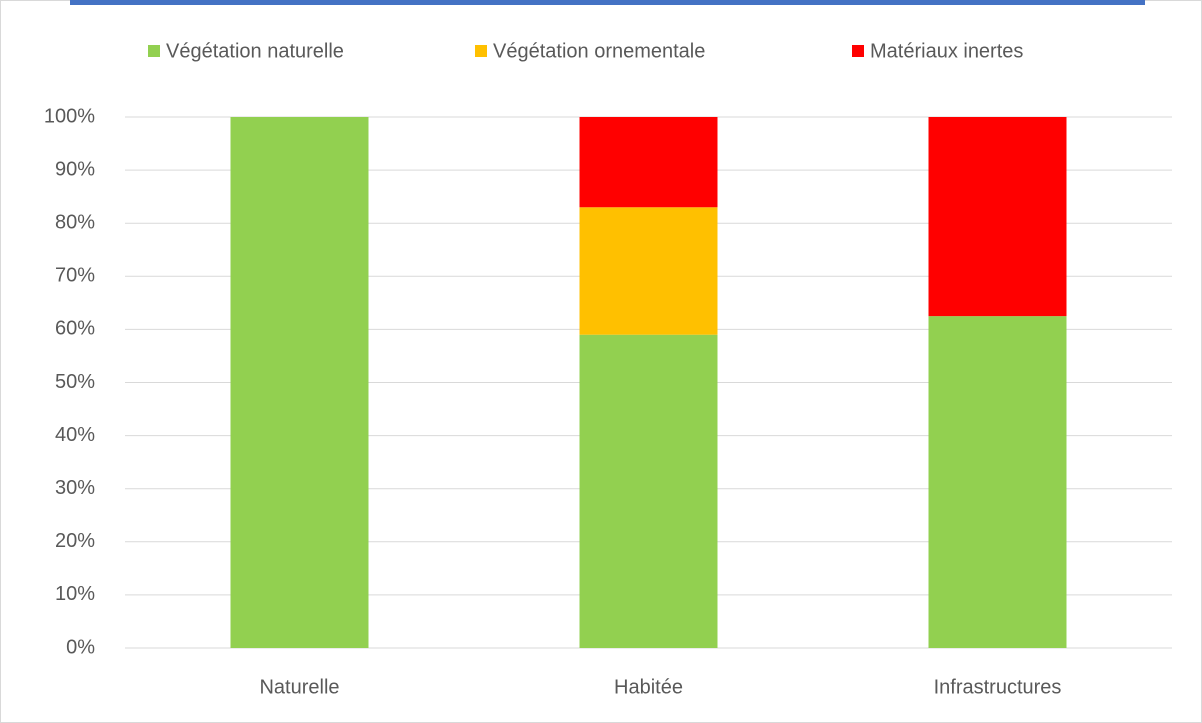 The height and width of the screenshot is (723, 1202). I want to click on legend-label: Végétation naturelle, so click(255, 51).